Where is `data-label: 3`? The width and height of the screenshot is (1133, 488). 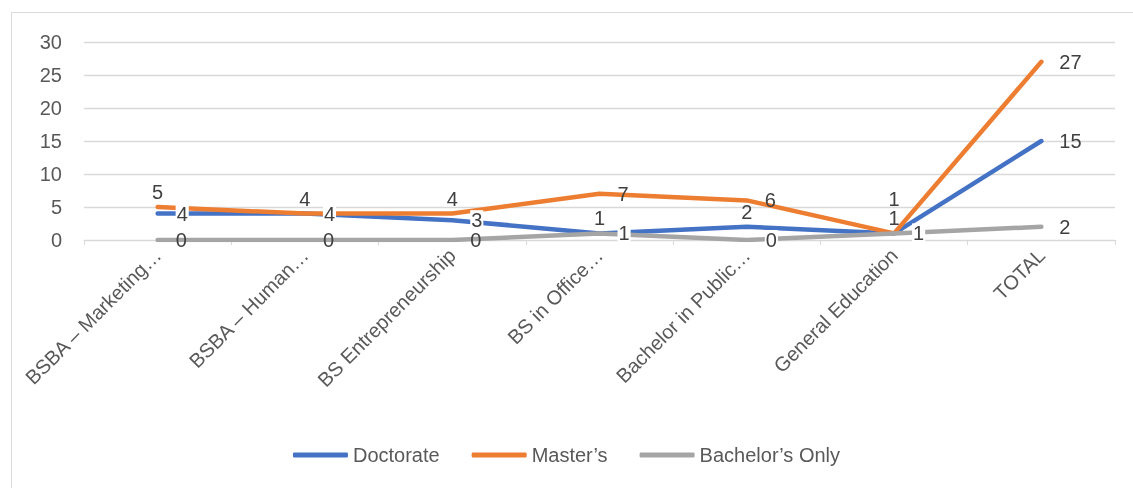 data-label: 3 is located at coordinates (477, 220).